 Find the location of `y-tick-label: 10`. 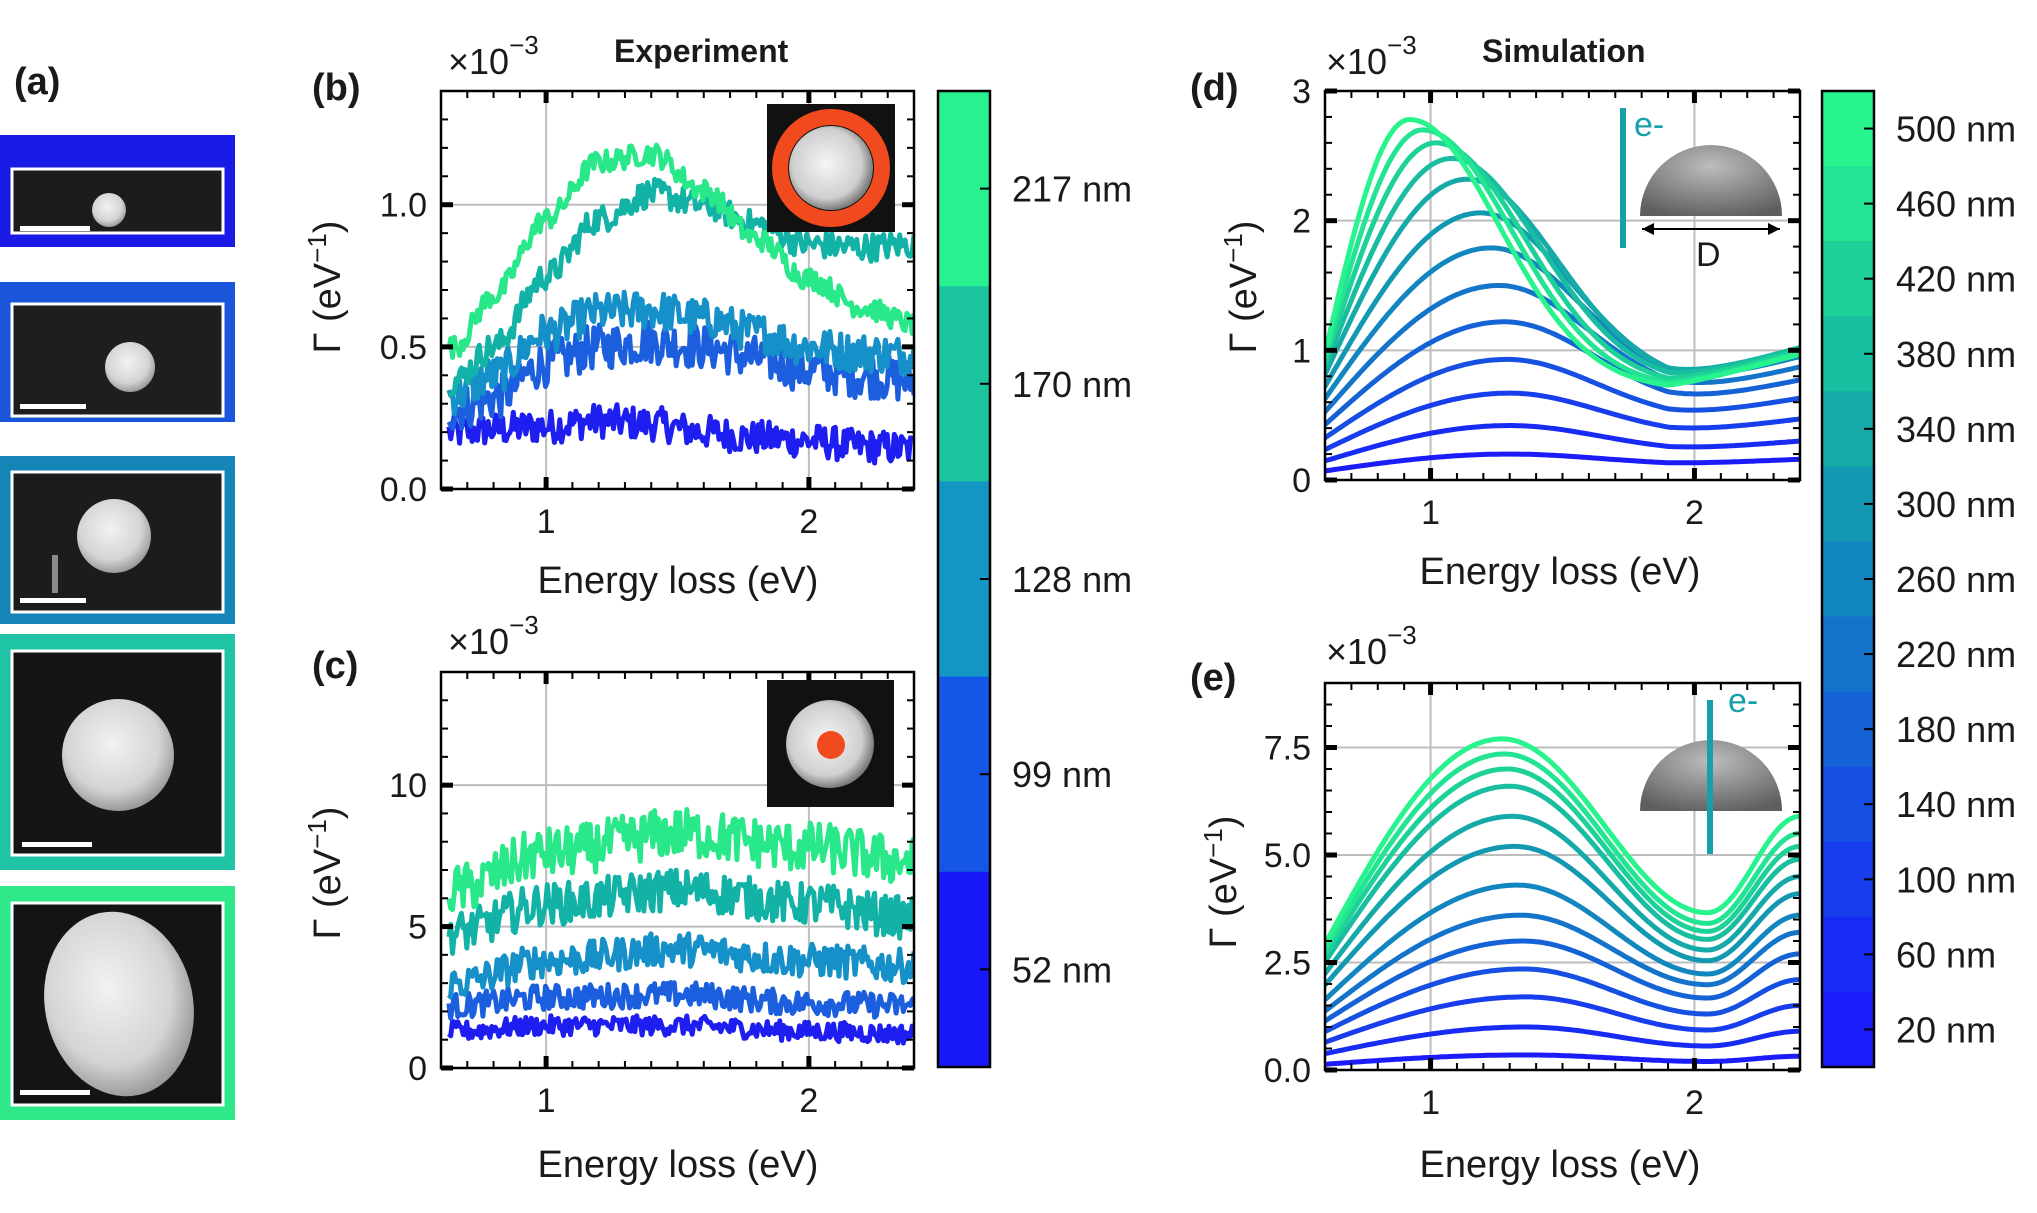

y-tick-label: 10 is located at coordinates (408, 786).